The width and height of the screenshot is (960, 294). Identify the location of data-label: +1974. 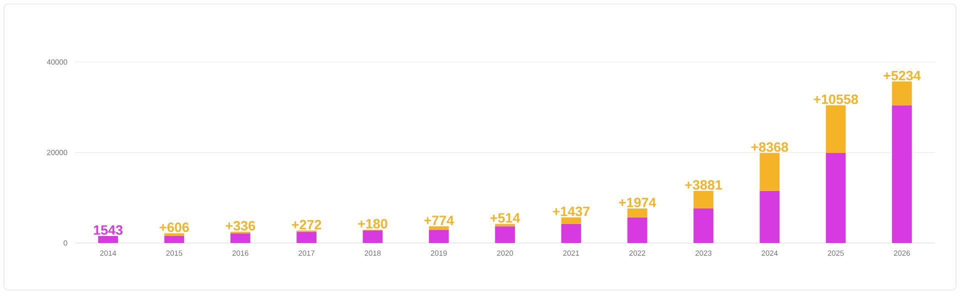
(637, 203).